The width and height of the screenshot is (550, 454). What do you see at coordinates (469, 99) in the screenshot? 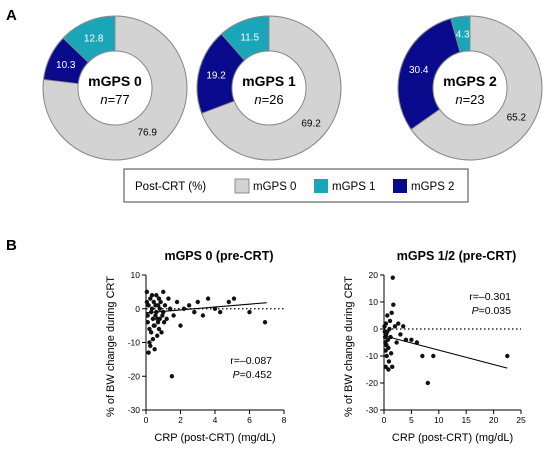
I see `donut-center-n: n=23` at bounding box center [469, 99].